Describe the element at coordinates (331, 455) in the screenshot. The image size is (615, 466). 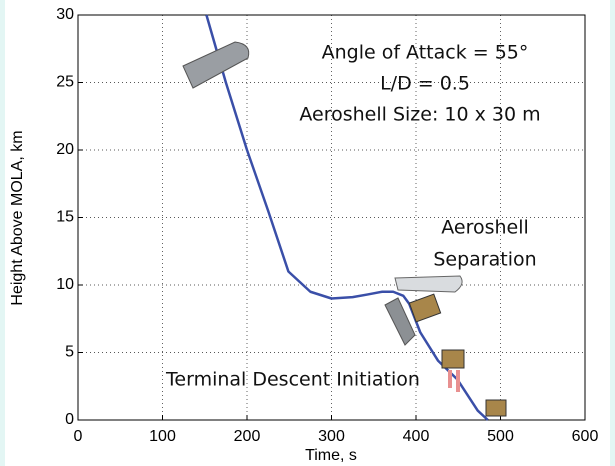
I see `x-axis-label: Time, s` at that location.